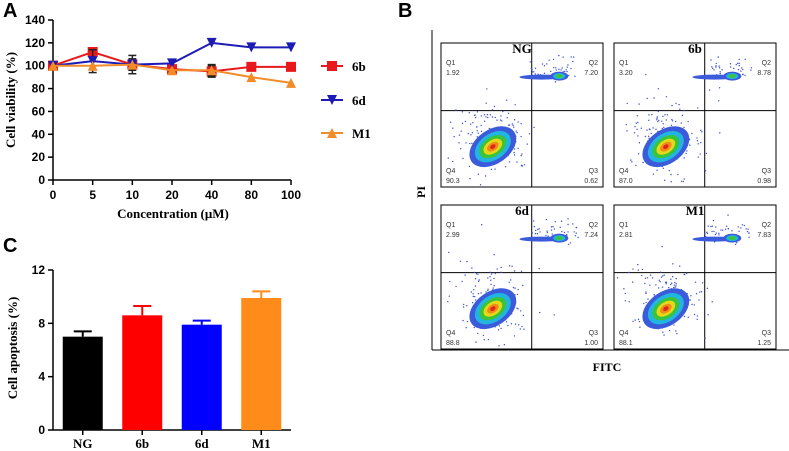 The image size is (789, 451). Describe the element at coordinates (626, 73) in the screenshot. I see `quadrant-value: 3.20` at that location.